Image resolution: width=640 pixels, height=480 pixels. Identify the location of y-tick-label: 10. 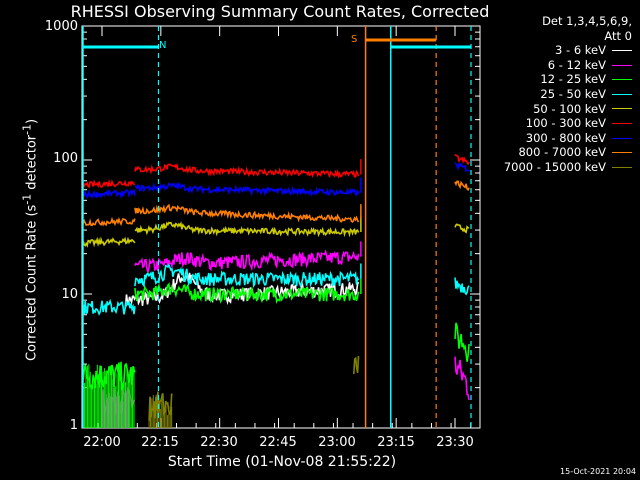
(69, 294).